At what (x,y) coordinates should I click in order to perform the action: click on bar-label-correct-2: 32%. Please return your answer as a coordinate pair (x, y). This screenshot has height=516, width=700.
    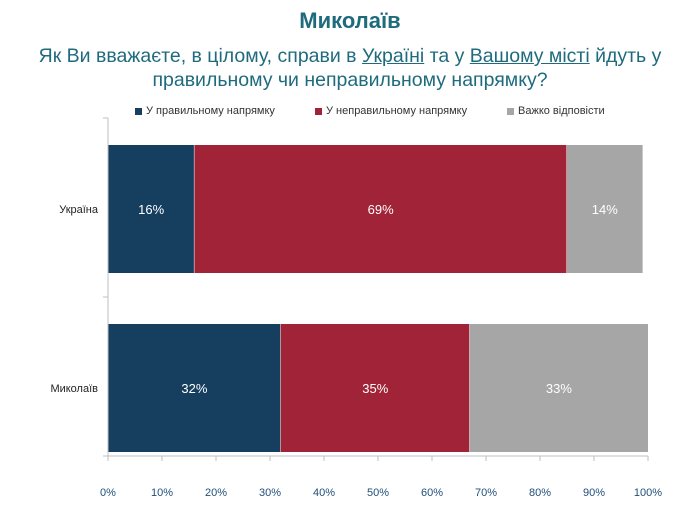
    Looking at the image, I should click on (194, 388).